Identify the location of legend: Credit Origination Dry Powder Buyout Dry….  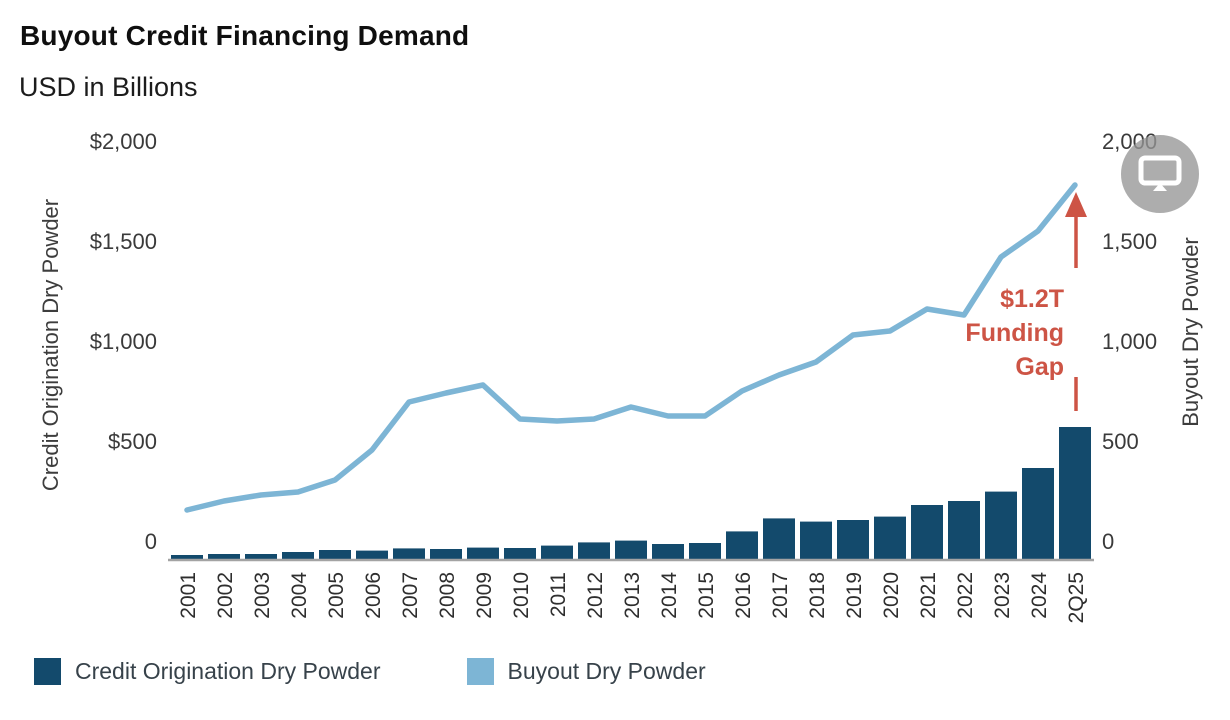
(370, 671).